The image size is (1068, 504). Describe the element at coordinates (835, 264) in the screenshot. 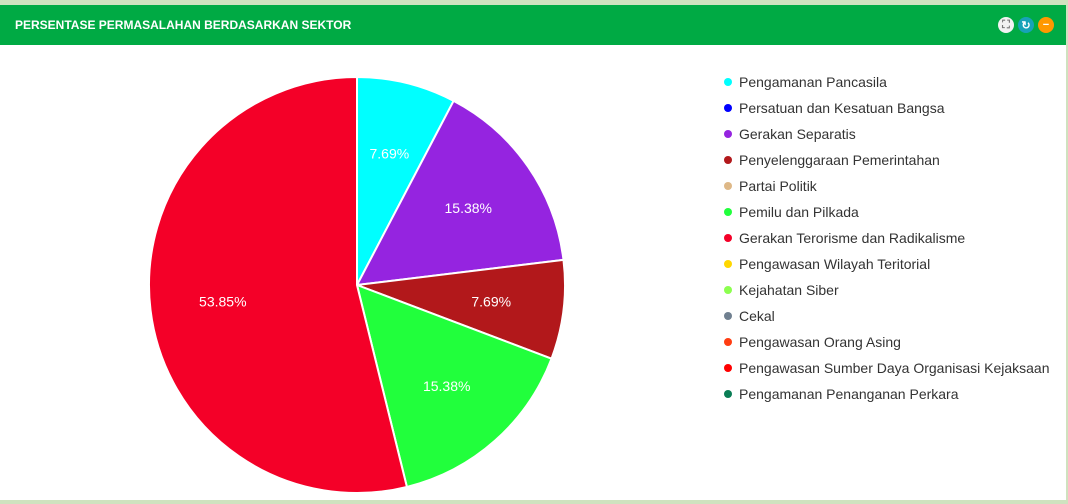

I see `legend-label: Pengawasan Wilayah Teritorial` at that location.